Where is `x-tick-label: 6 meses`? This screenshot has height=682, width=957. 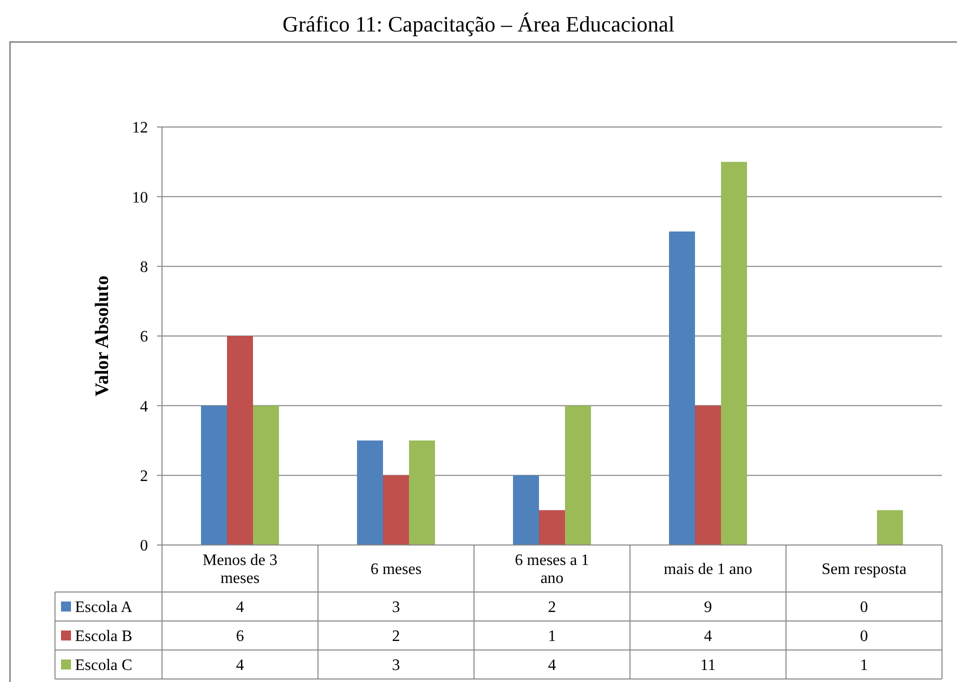
x-tick-label: 6 meses is located at coordinates (396, 569).